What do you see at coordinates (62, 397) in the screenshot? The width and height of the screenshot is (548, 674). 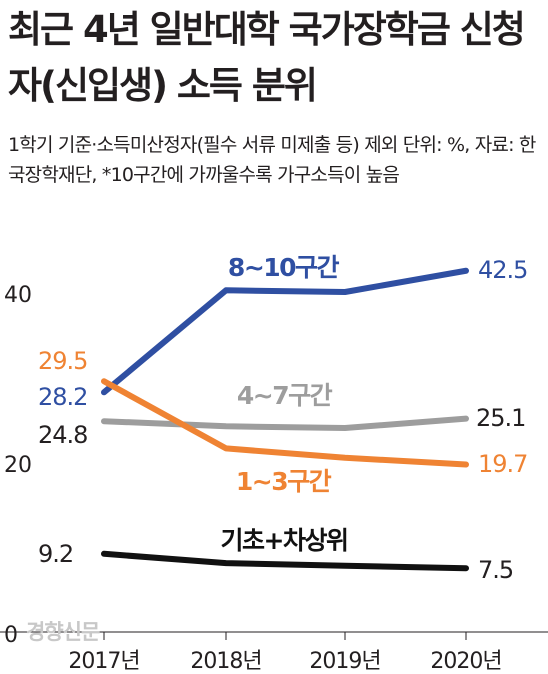 I see `data-label-8-10구간-start: 28.2` at bounding box center [62, 397].